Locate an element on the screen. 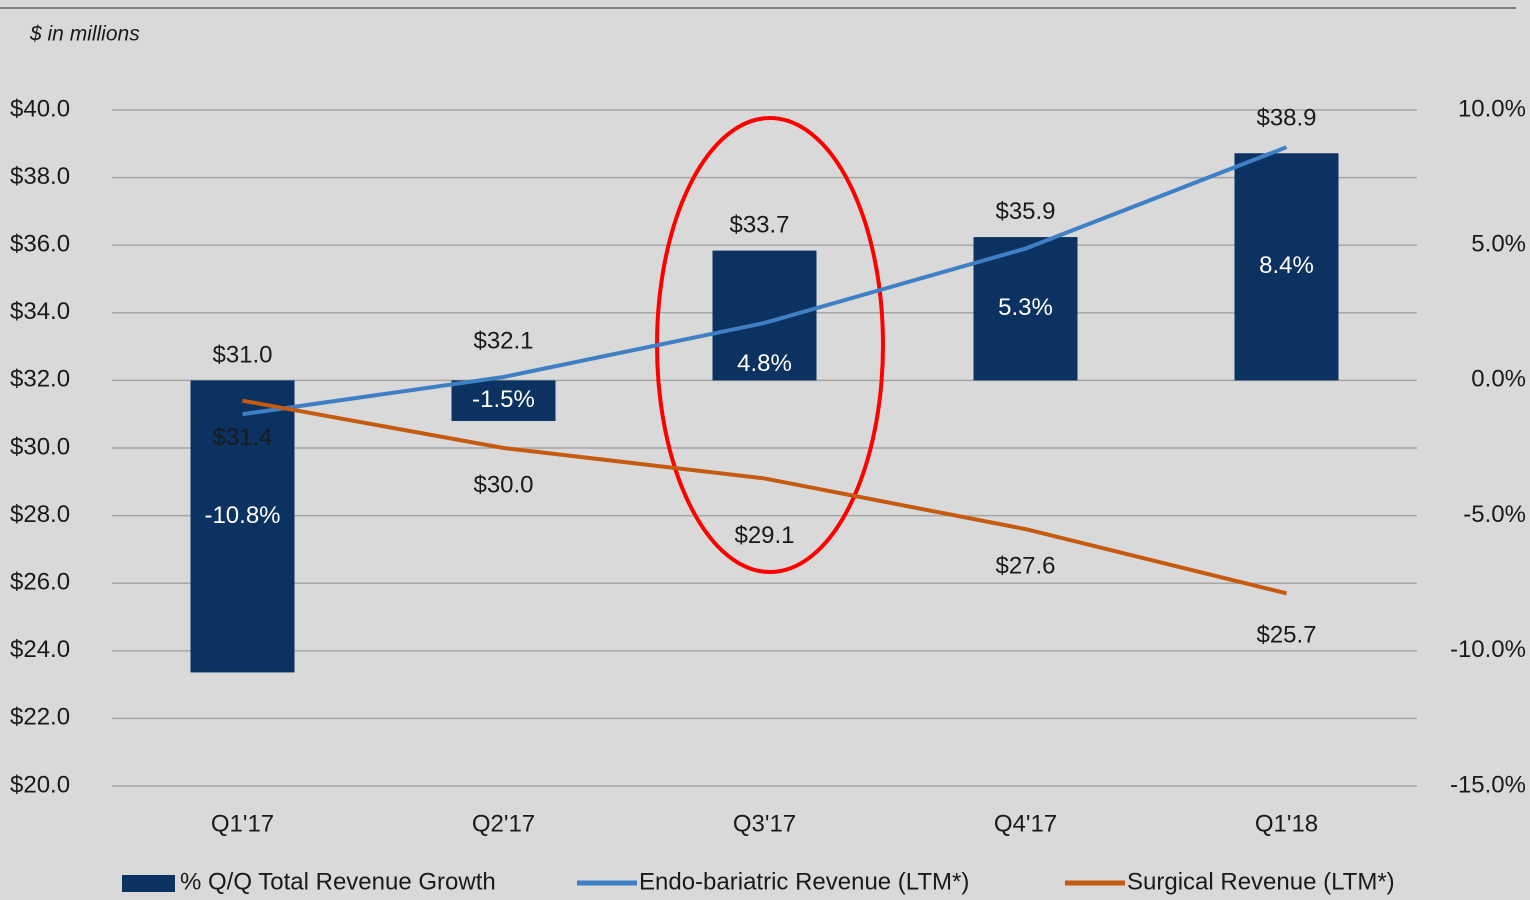 This screenshot has width=1530, height=900. data-label: $32.1 is located at coordinates (503, 340).